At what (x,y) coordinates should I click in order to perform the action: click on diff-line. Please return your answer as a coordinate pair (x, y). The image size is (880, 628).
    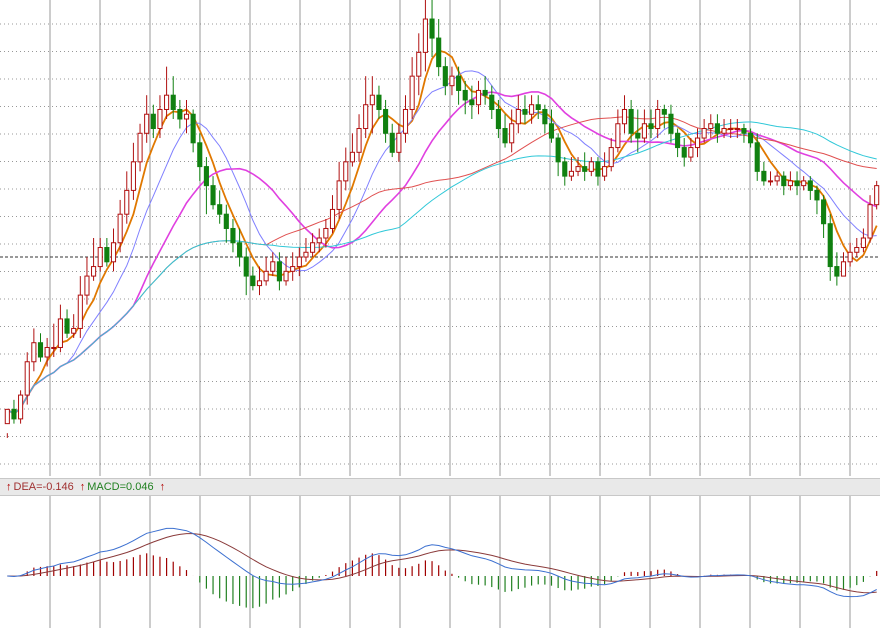
    Looking at the image, I should click on (442, 562).